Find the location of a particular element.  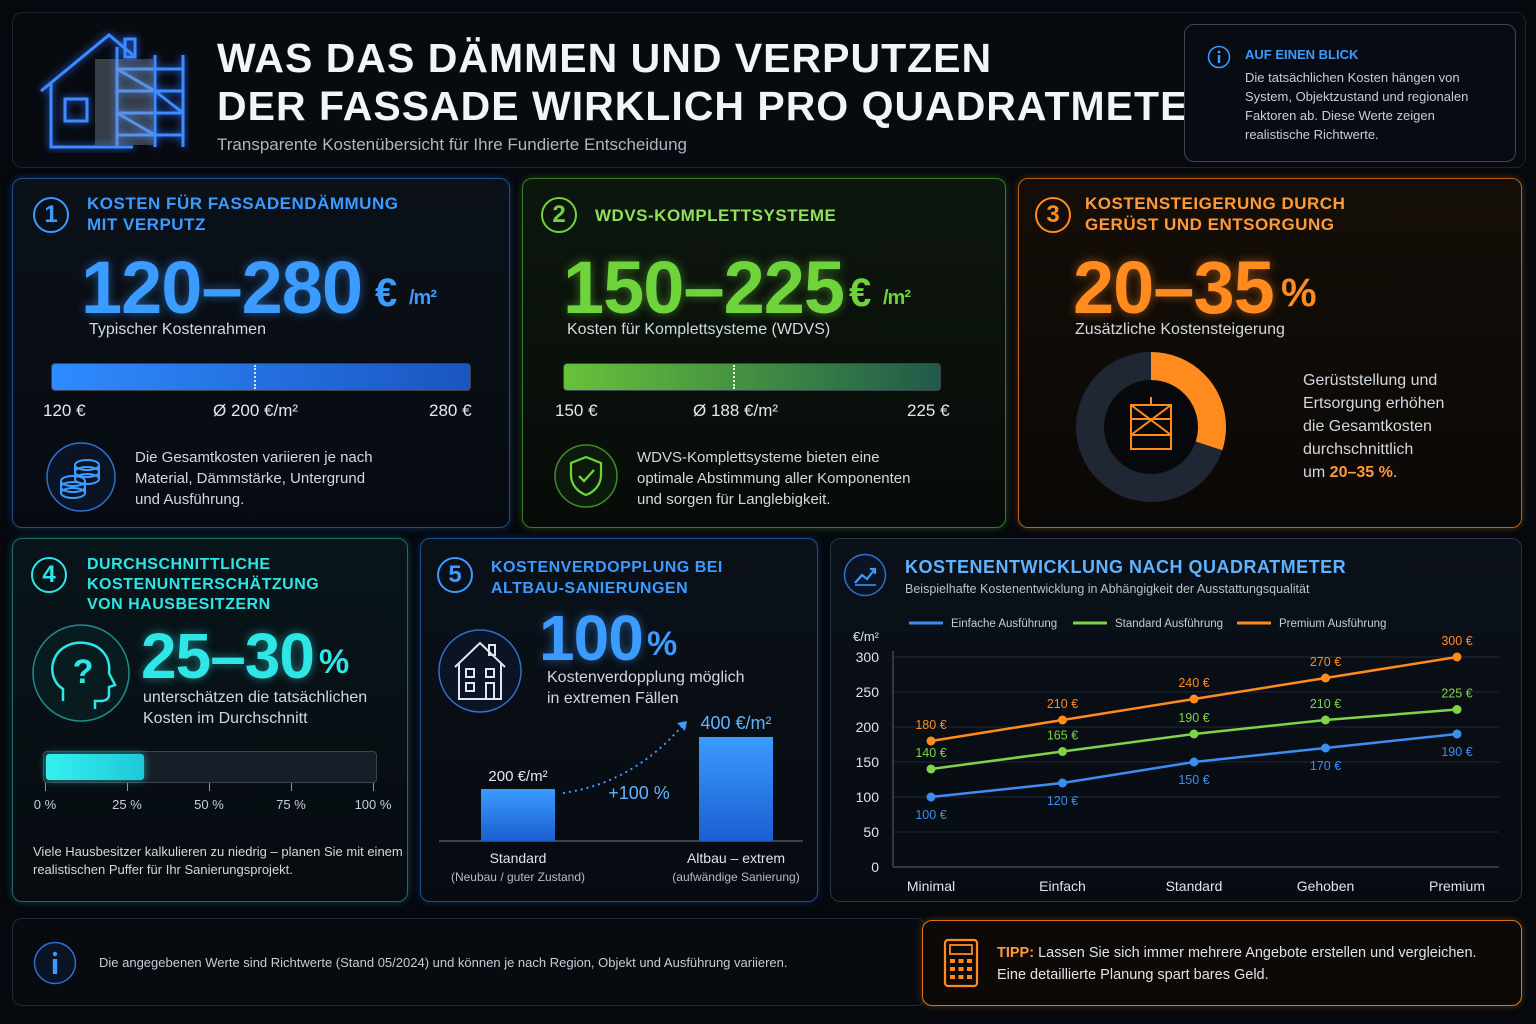

panel5-bar-label-altbau: 400 €/m² is located at coordinates (735, 723).